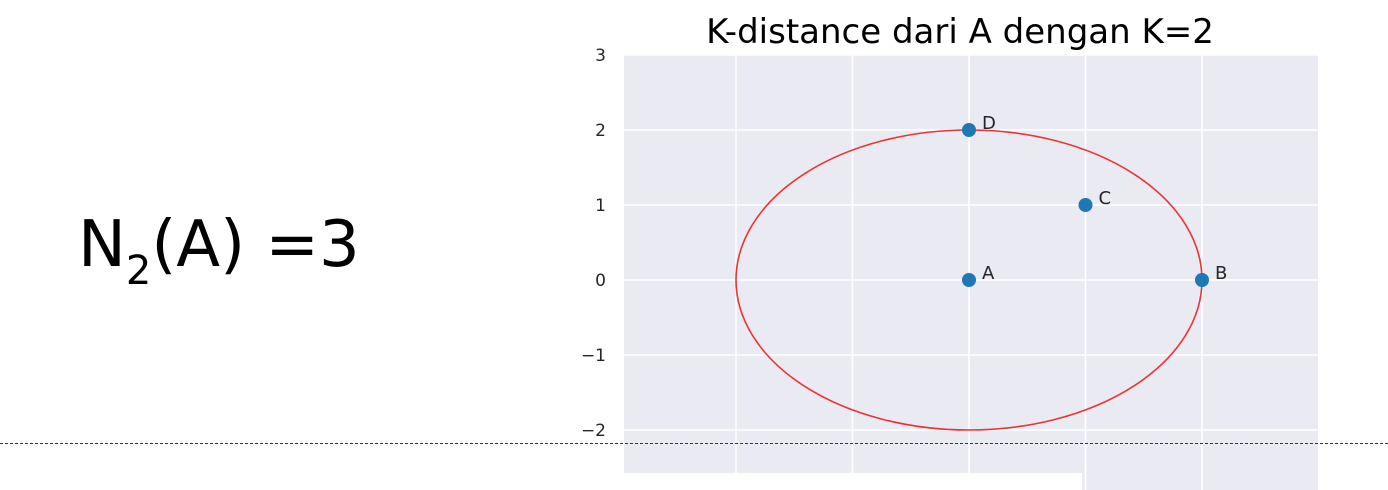 This screenshot has width=1388, height=490. I want to click on y-tick-label: −2, so click(593, 431).